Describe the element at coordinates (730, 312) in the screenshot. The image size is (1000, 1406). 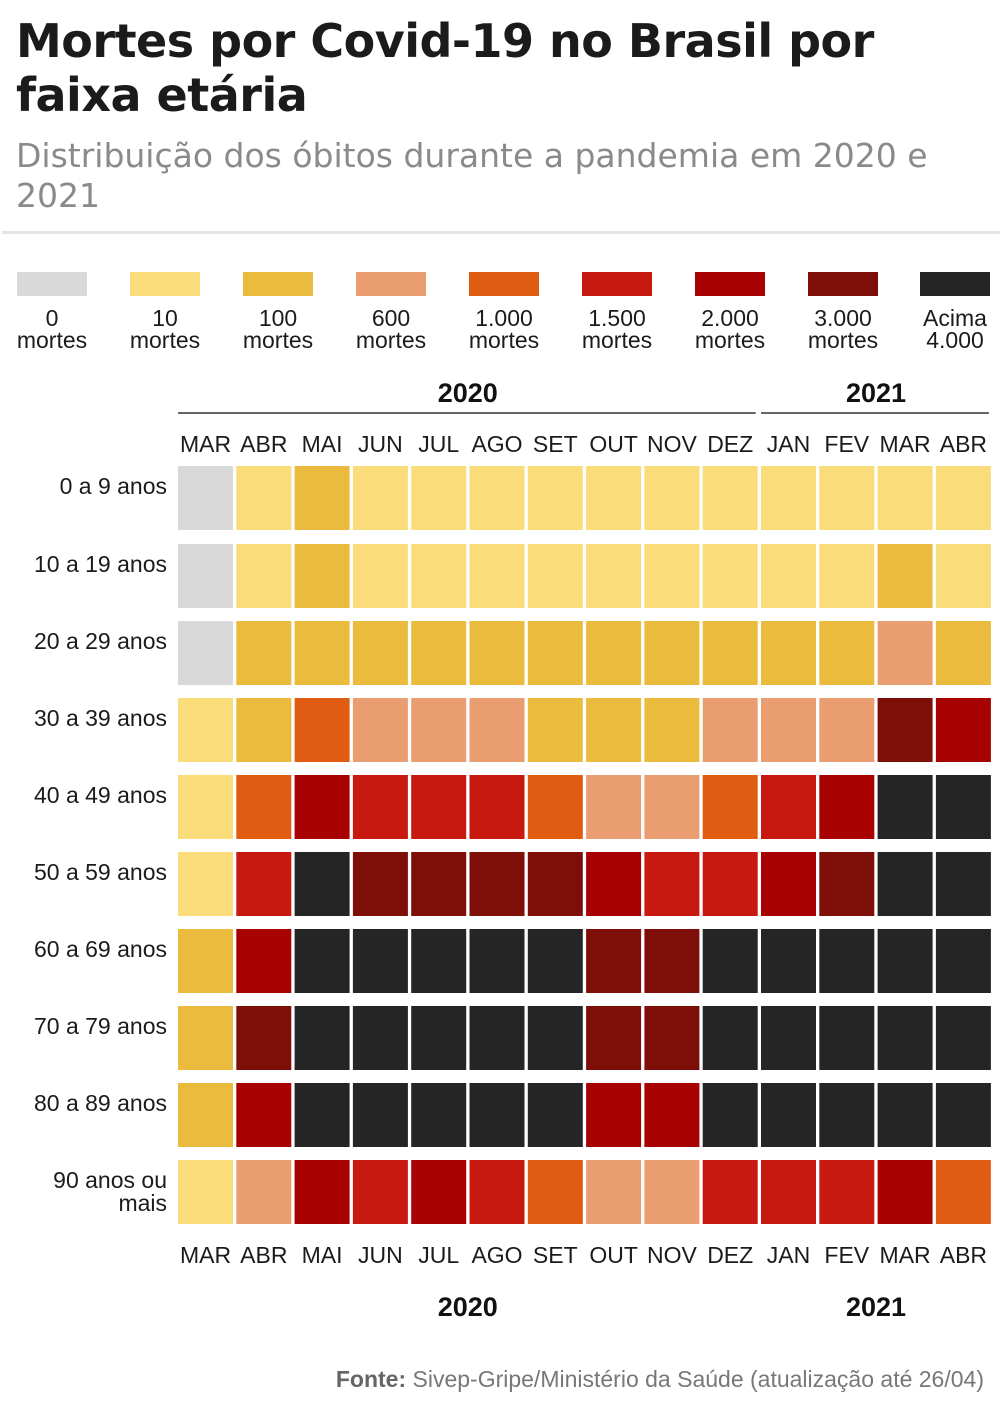
I see `legend-item-6: 2.000 mortes` at that location.